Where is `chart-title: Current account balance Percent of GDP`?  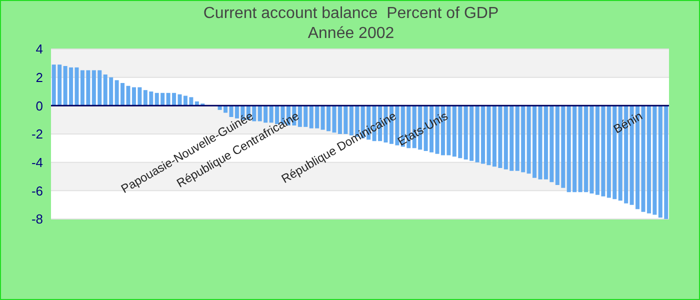 chart-title: Current account balance Percent of GDP is located at coordinates (351, 14).